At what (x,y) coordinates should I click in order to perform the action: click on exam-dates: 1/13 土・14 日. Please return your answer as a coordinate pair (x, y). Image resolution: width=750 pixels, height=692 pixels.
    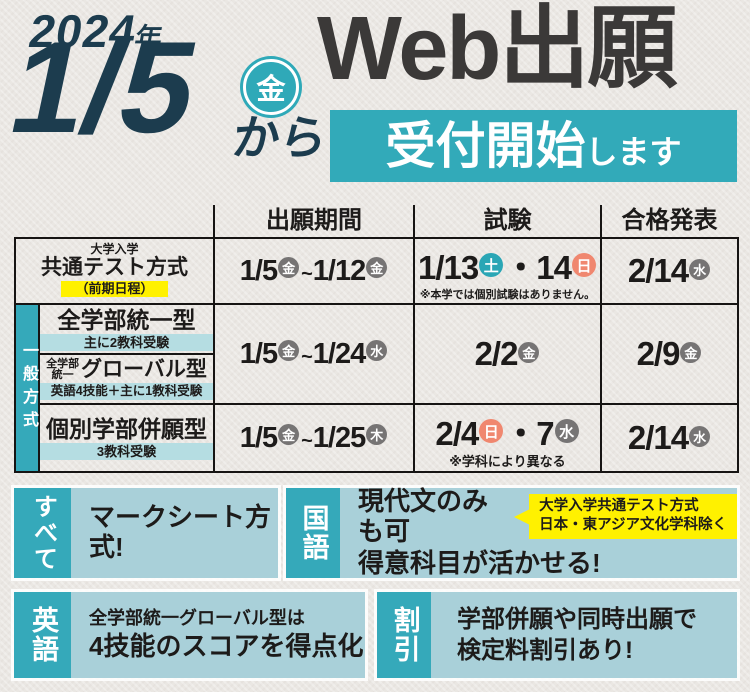
    Looking at the image, I should click on (507, 265).